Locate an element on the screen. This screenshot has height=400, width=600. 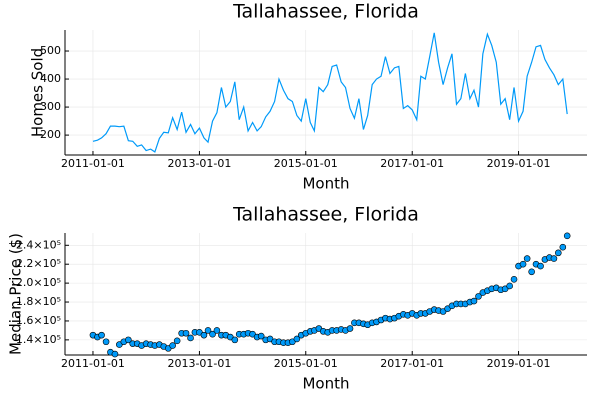
y-axis-label: Median Price ($) is located at coordinates (16, 294).